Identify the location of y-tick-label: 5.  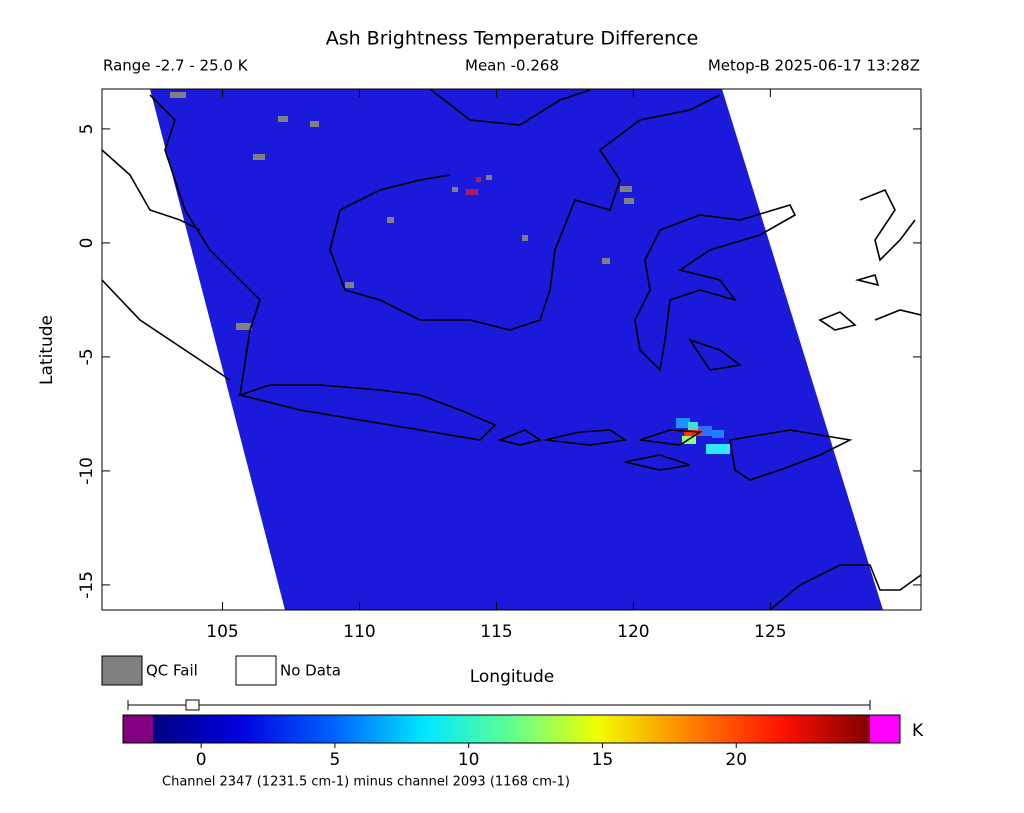
(87, 128).